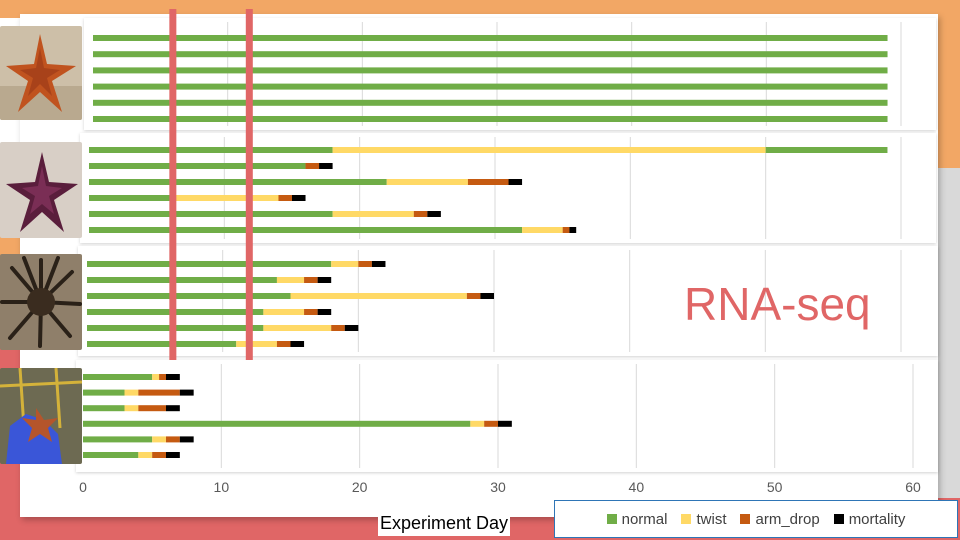 This screenshot has width=960, height=540. Describe the element at coordinates (186, 392) in the screenshot. I see `bar-segment-group-4-row-2-mortality` at that location.